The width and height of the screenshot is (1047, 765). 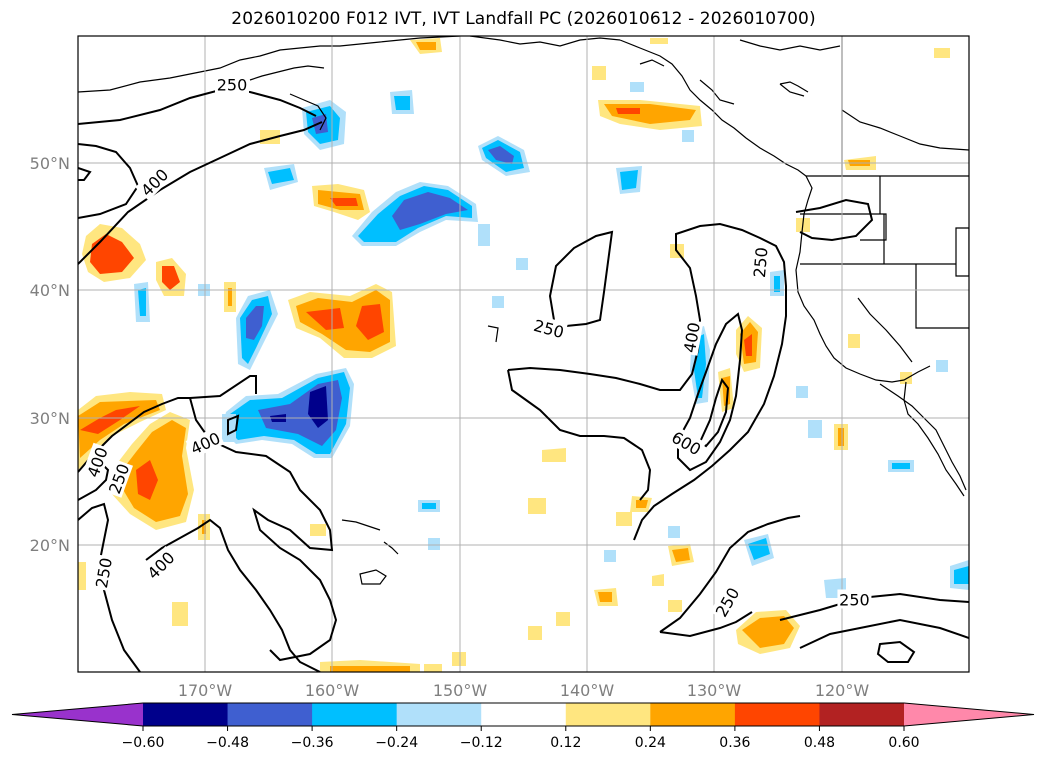 What do you see at coordinates (565, 743) in the screenshot?
I see `colorbar-tick-label: 0.12` at bounding box center [565, 743].